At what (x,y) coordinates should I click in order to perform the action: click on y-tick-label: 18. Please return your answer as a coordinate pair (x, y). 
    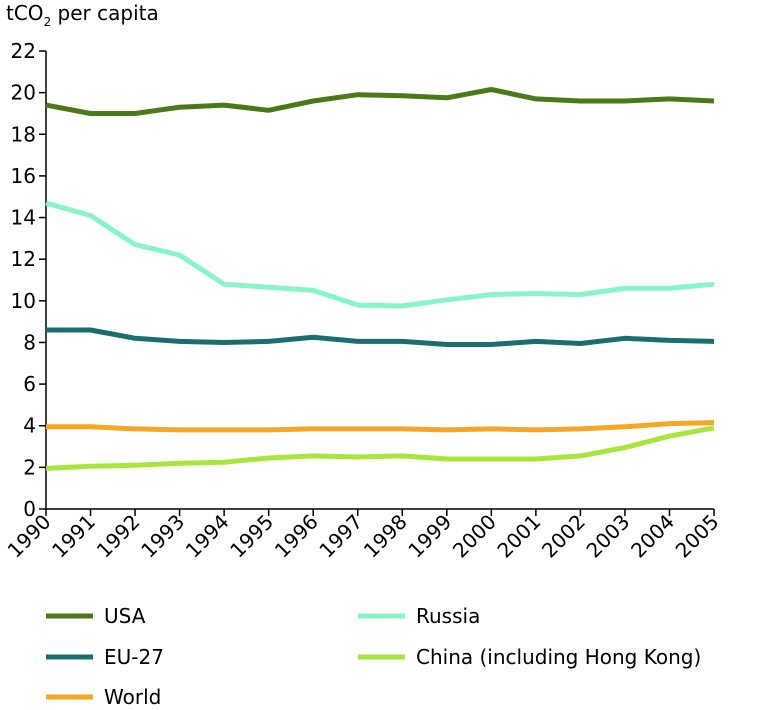
    Looking at the image, I should click on (23, 134).